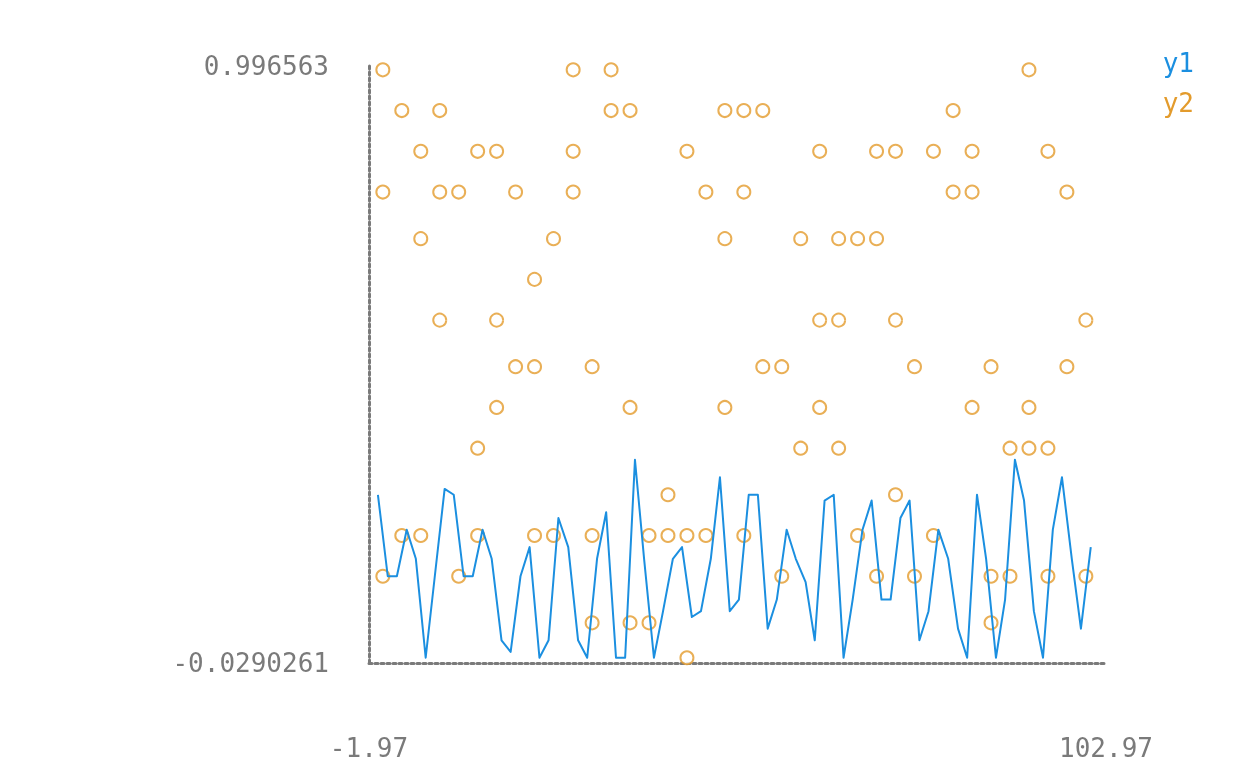 The image size is (1259, 768). Describe the element at coordinates (734, 558) in the screenshot. I see `line-series` at that location.